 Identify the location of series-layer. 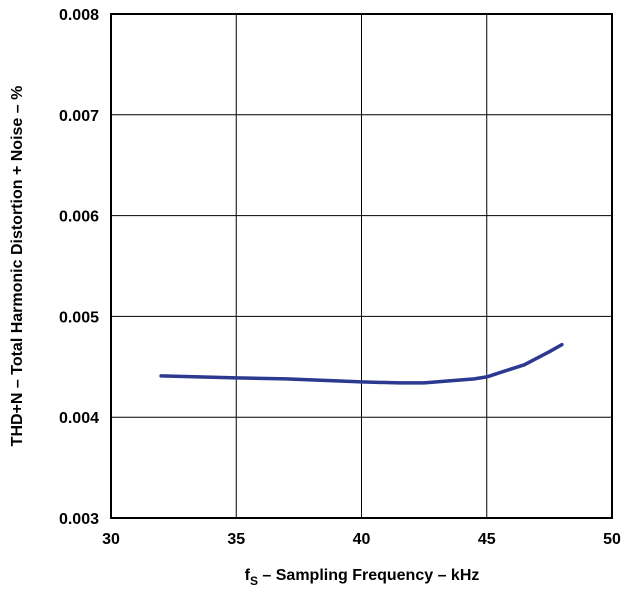
(361, 363).